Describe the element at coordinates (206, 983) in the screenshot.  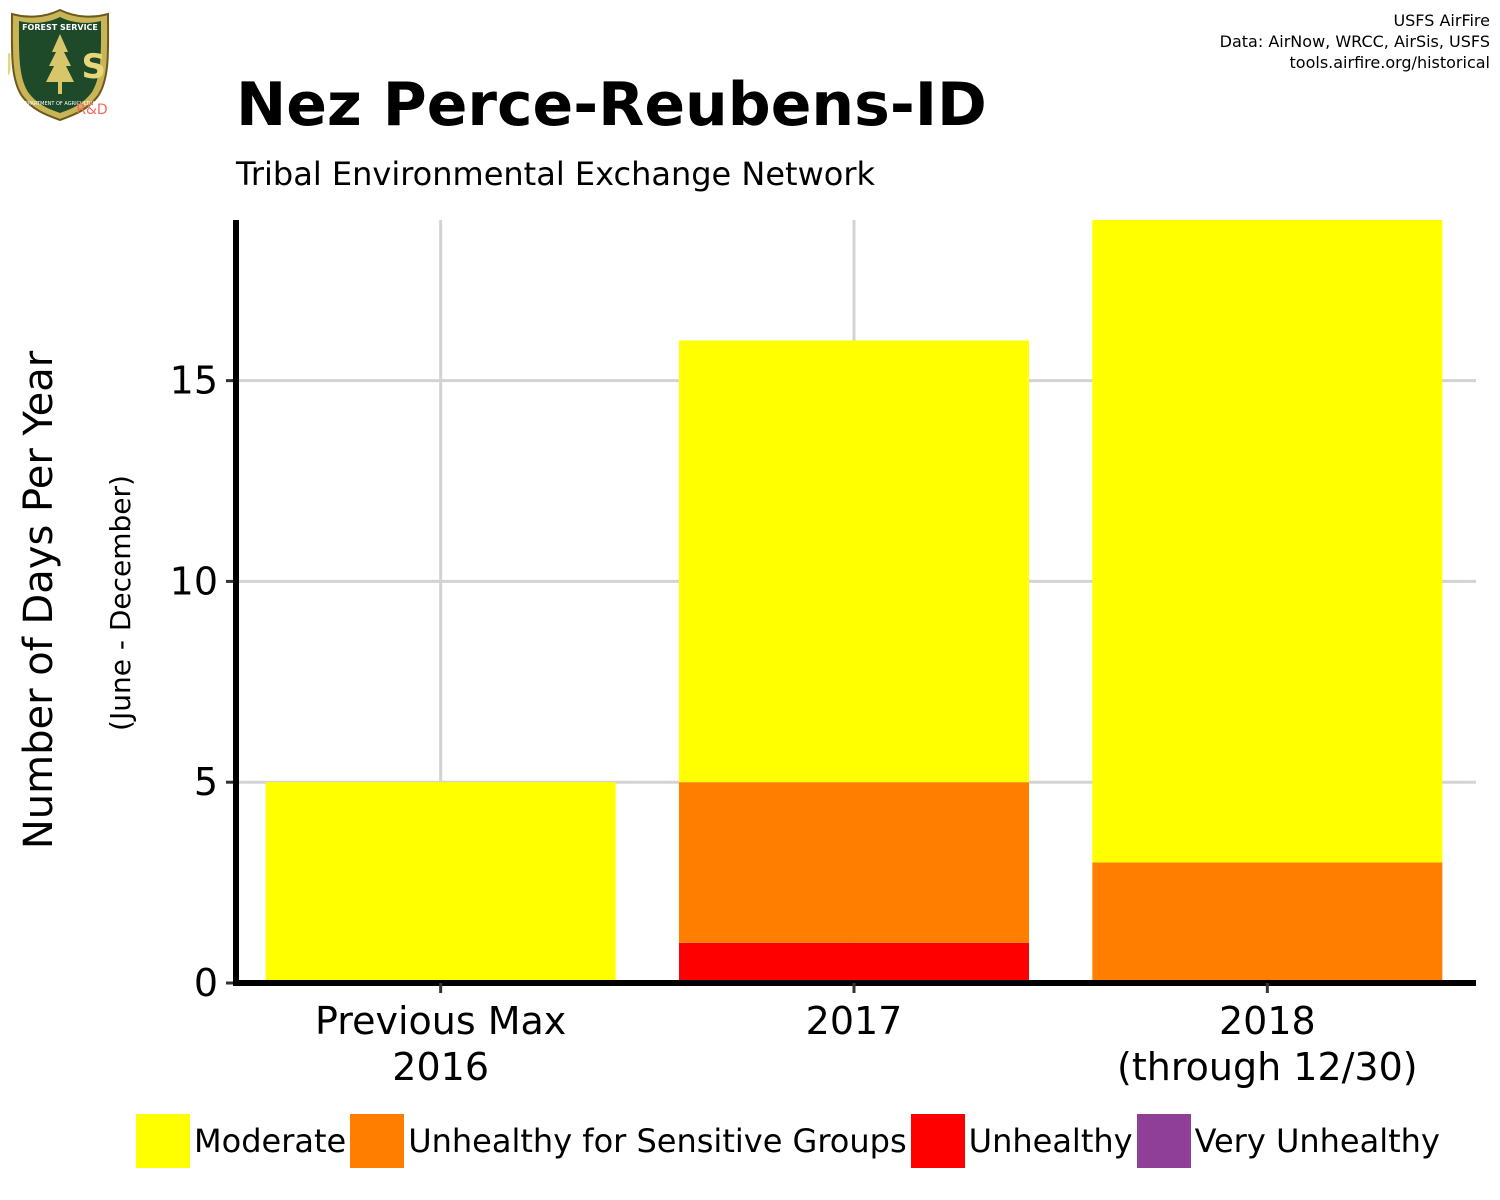
I see `y-tick-label: 0` at that location.